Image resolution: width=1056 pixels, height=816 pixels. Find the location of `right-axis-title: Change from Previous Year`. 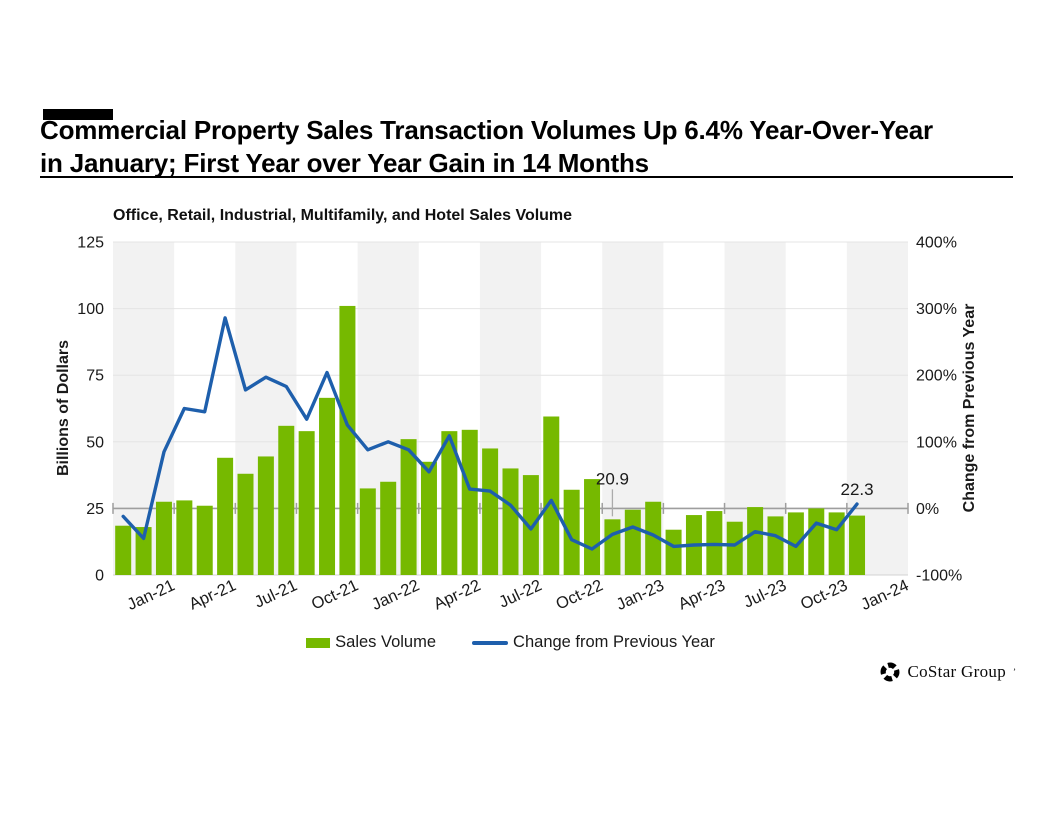

right-axis-title: Change from Previous Year is located at coordinates (969, 408).